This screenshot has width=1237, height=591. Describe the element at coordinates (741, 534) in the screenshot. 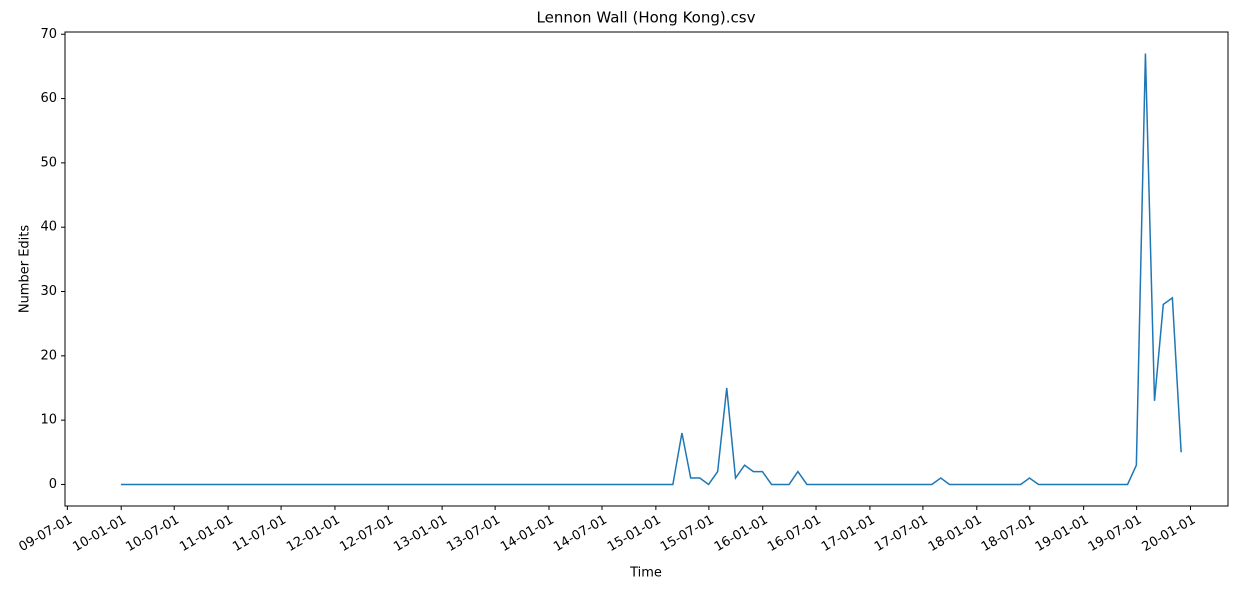

I see `x-tick-label: 16-01-01` at that location.